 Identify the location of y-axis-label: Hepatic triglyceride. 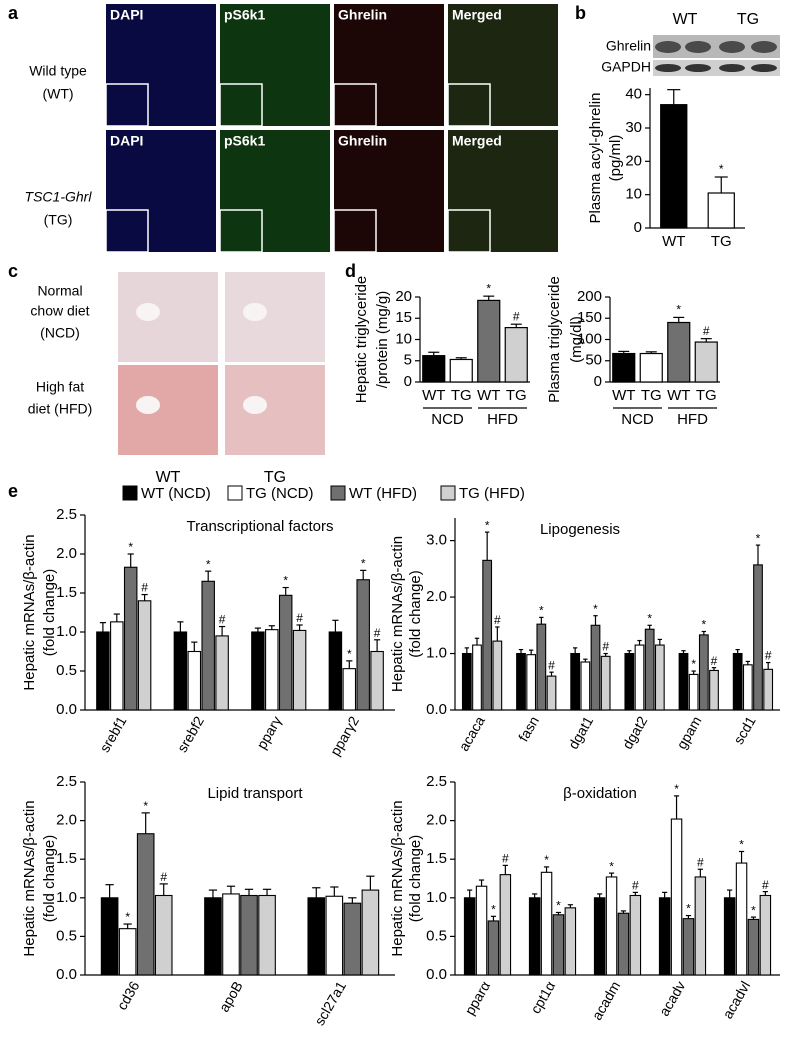
(361, 340).